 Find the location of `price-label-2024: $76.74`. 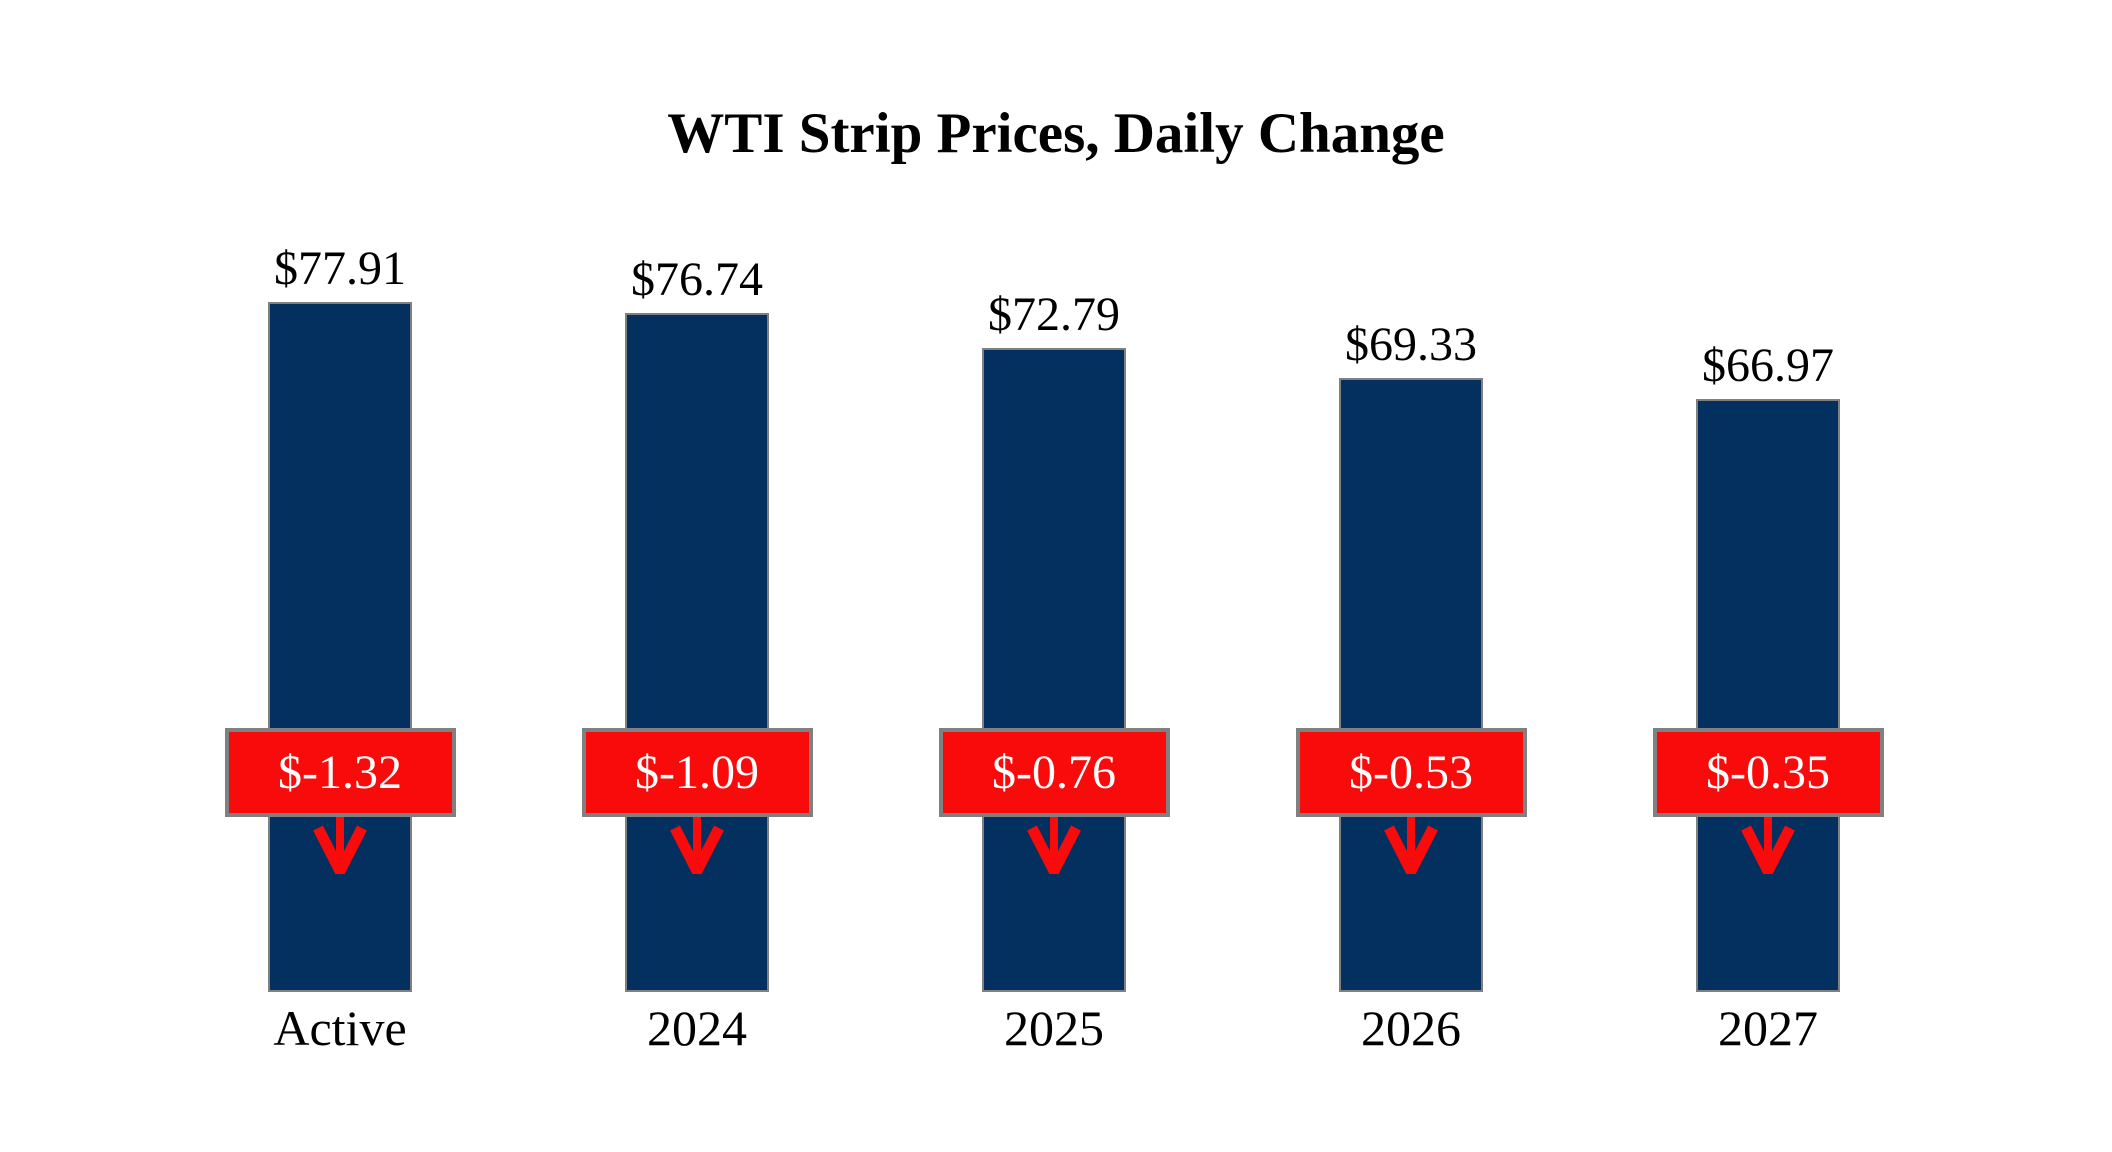

price-label-2024: $76.74 is located at coordinates (697, 279).